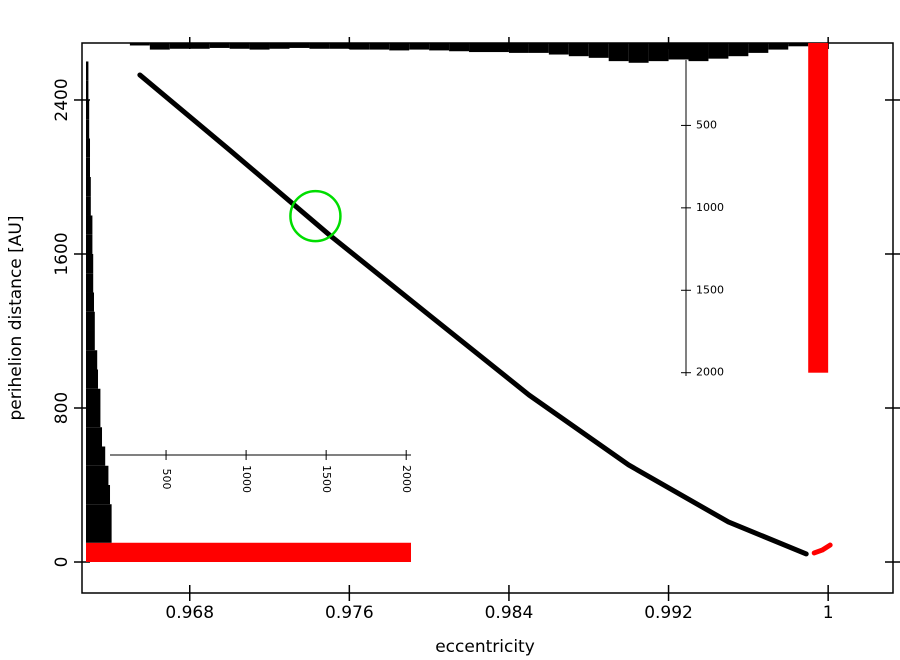  What do you see at coordinates (315, 216) in the screenshot?
I see `highlight-circle` at bounding box center [315, 216].